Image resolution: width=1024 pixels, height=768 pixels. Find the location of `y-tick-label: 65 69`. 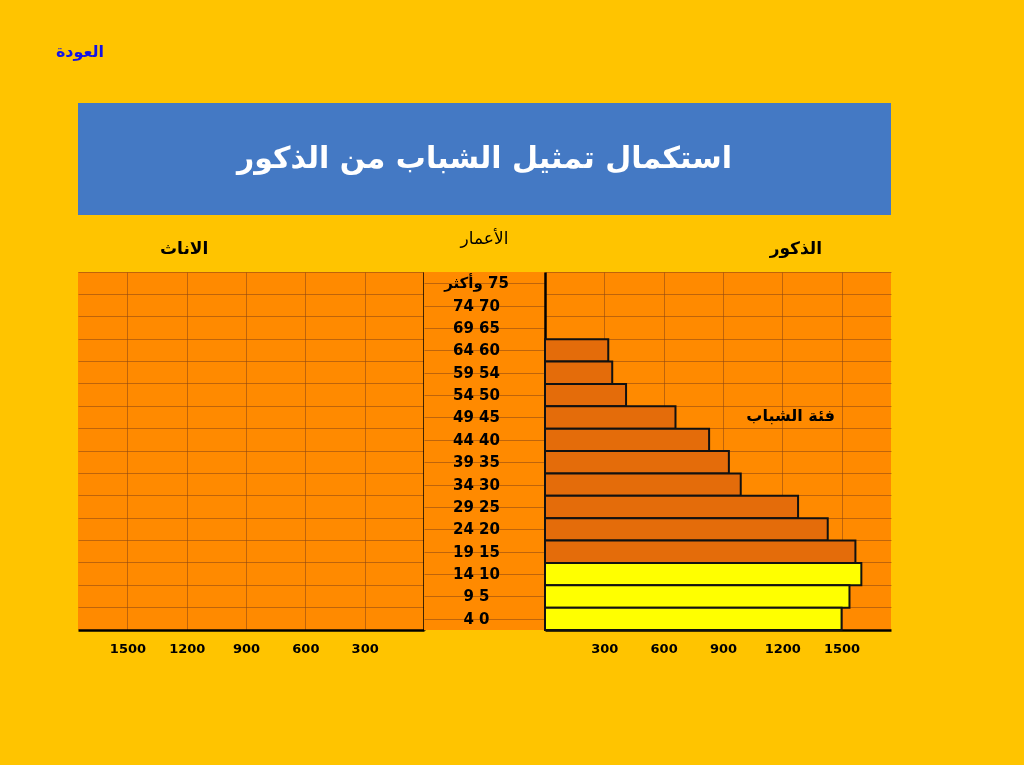

y-tick-label: 65 69 is located at coordinates (476, 327).